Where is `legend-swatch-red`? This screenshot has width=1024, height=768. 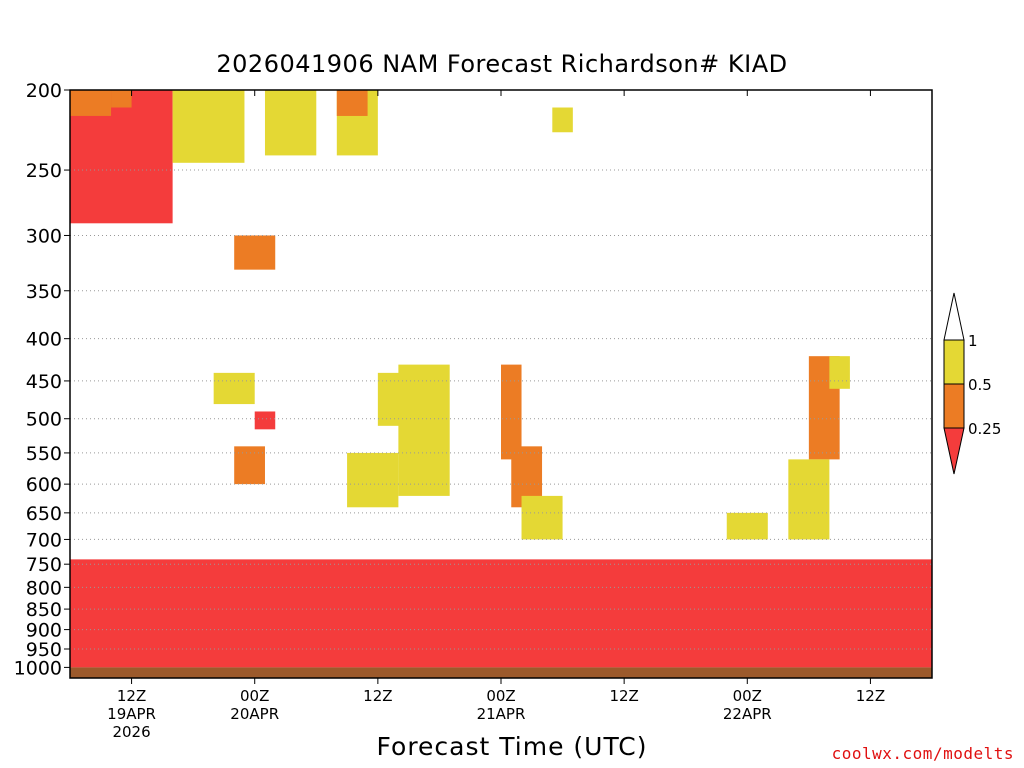 legend-swatch-red is located at coordinates (954, 451).